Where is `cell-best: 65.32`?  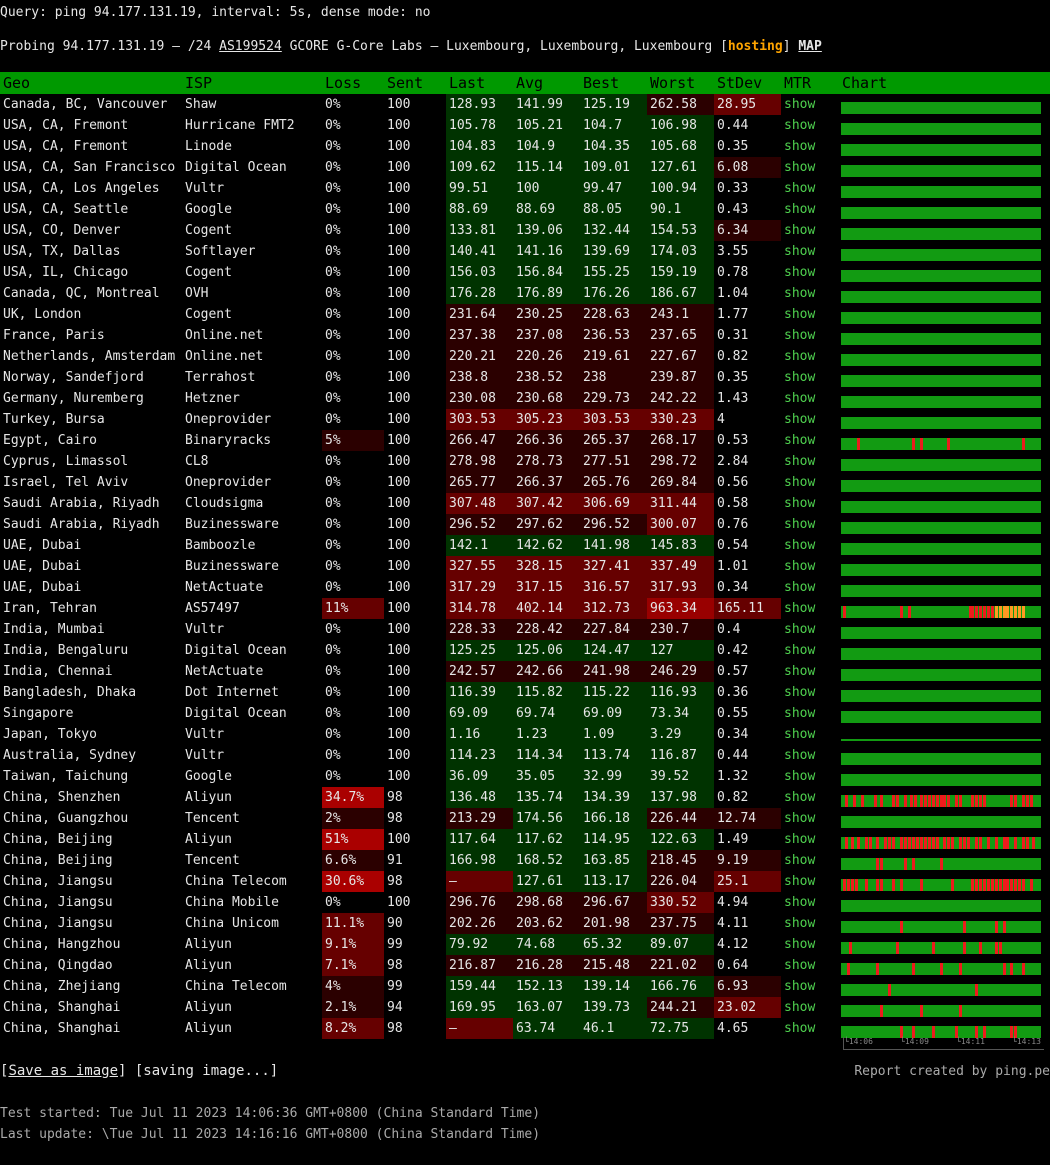
cell-best: 65.32 is located at coordinates (613, 944).